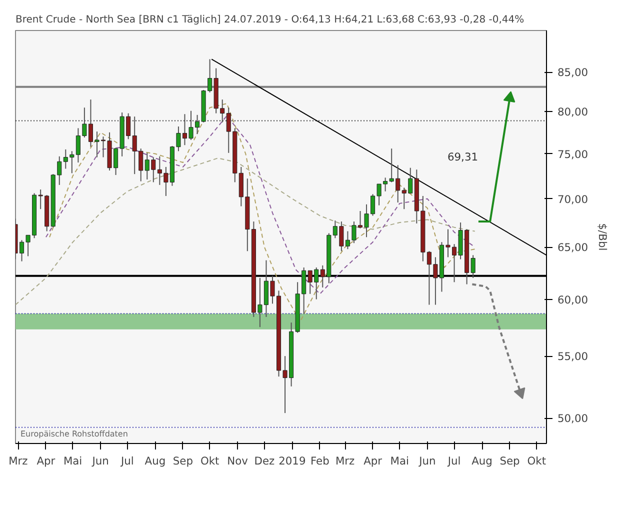 The image size is (617, 514). Describe the element at coordinates (74, 434) in the screenshot. I see `annotation: Europäische Rohstoffdaten` at that location.